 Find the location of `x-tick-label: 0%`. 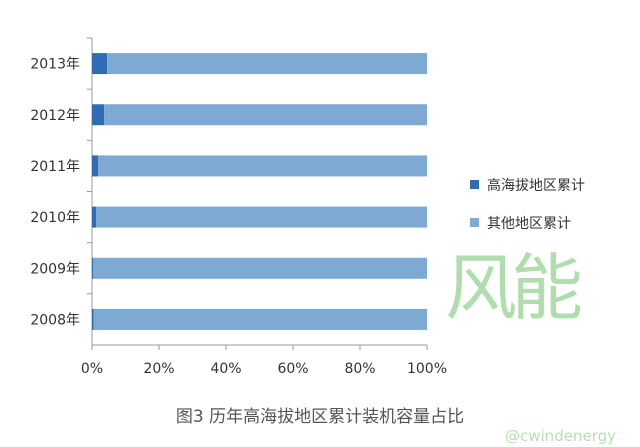

x-tick-label: 0% is located at coordinates (92, 369).